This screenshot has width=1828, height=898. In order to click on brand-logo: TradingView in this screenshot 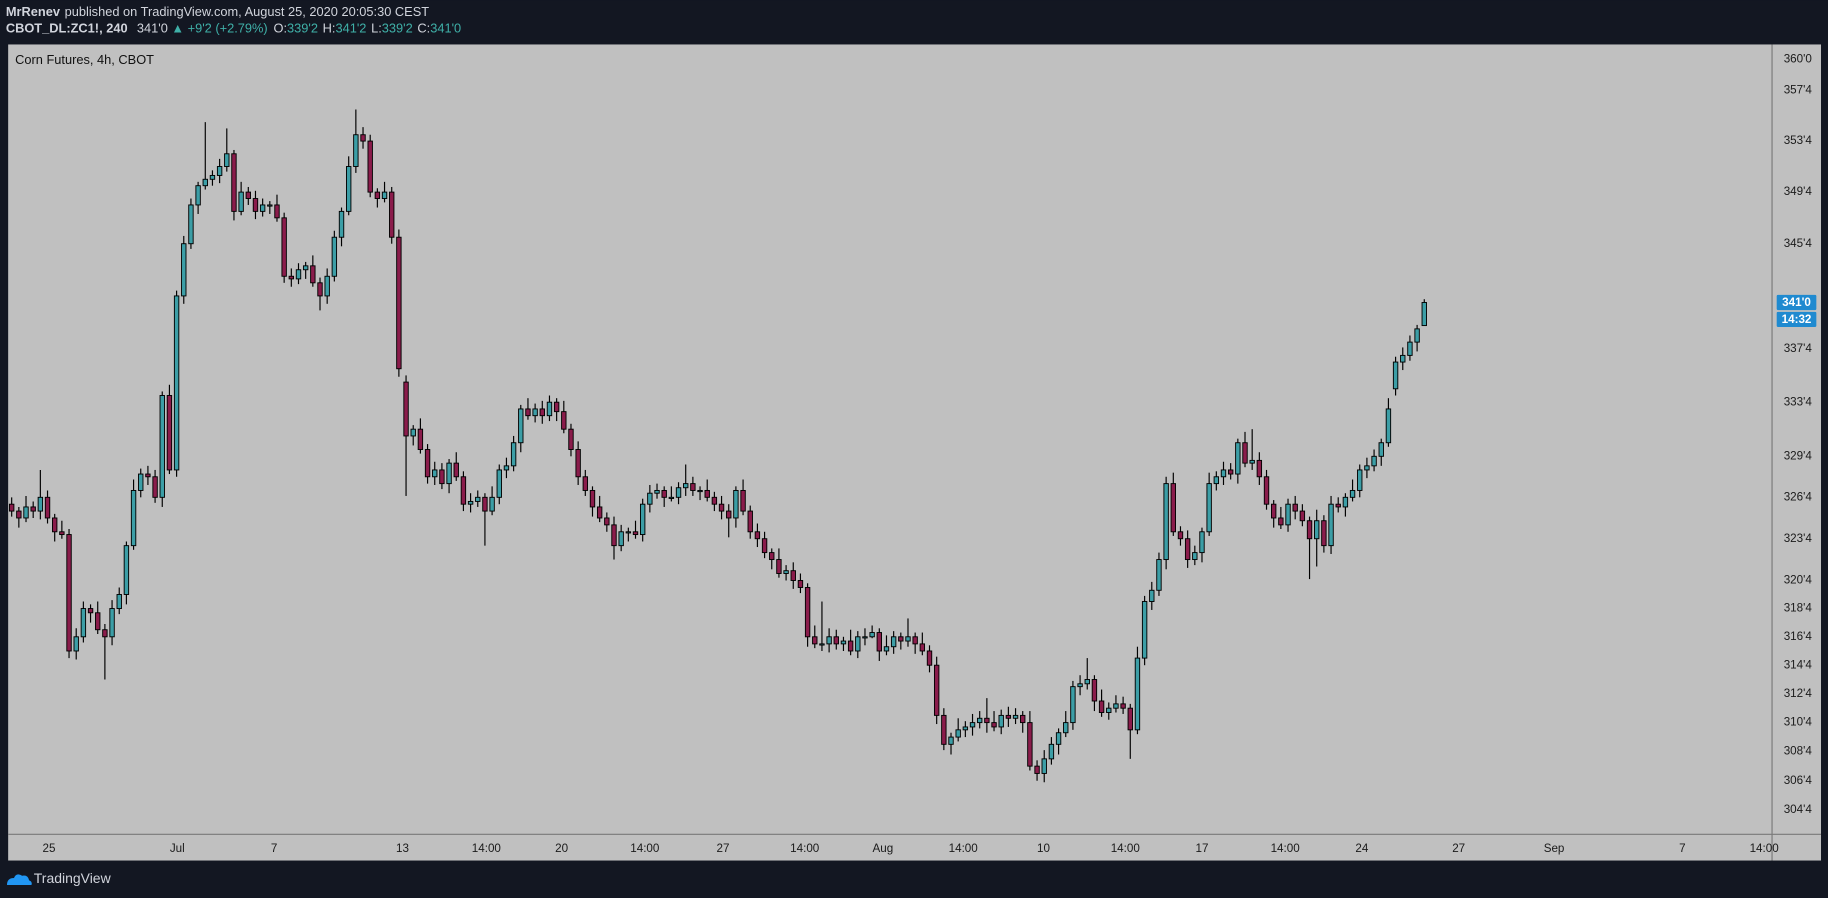, I will do `click(59, 878)`.